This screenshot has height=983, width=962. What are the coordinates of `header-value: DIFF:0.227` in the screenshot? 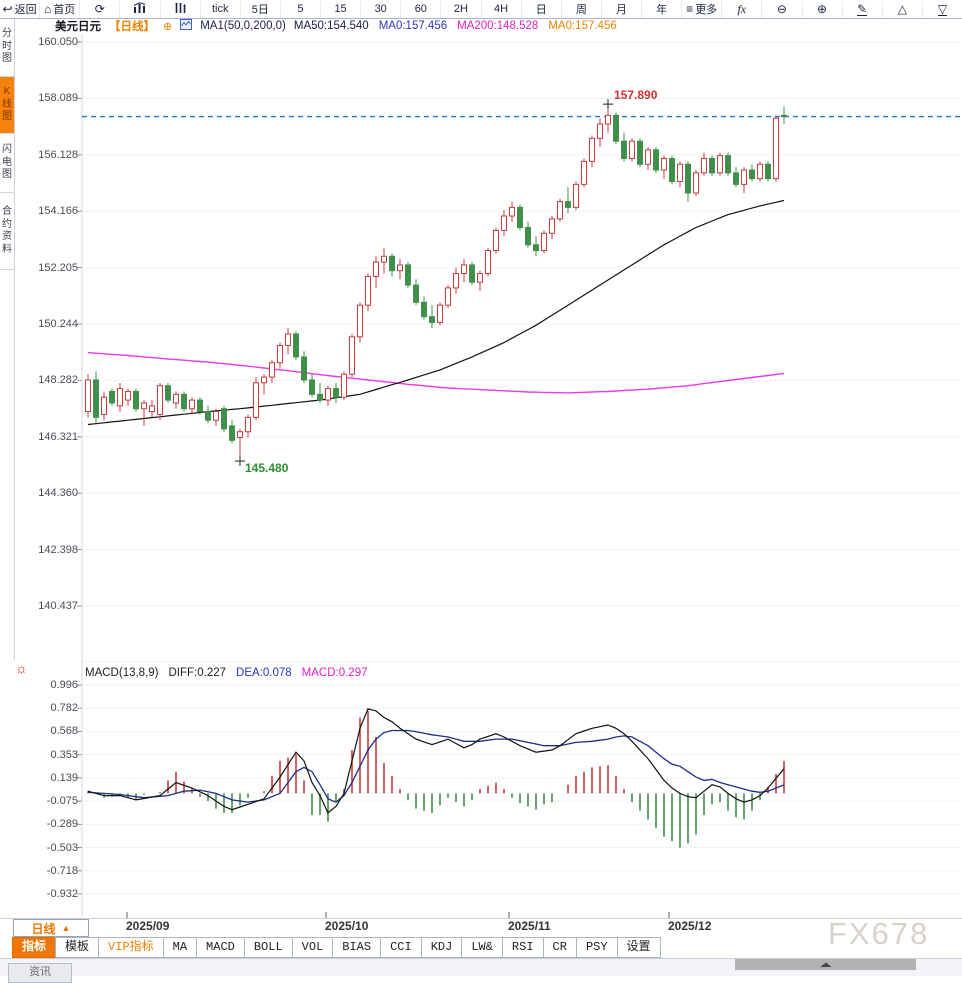 It's located at (197, 672).